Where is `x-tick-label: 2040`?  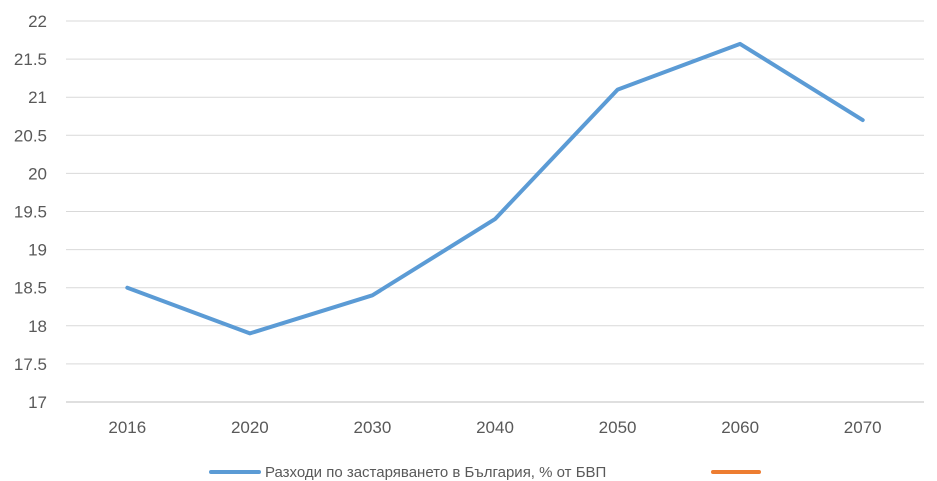
x-tick-label: 2040 is located at coordinates (495, 427).